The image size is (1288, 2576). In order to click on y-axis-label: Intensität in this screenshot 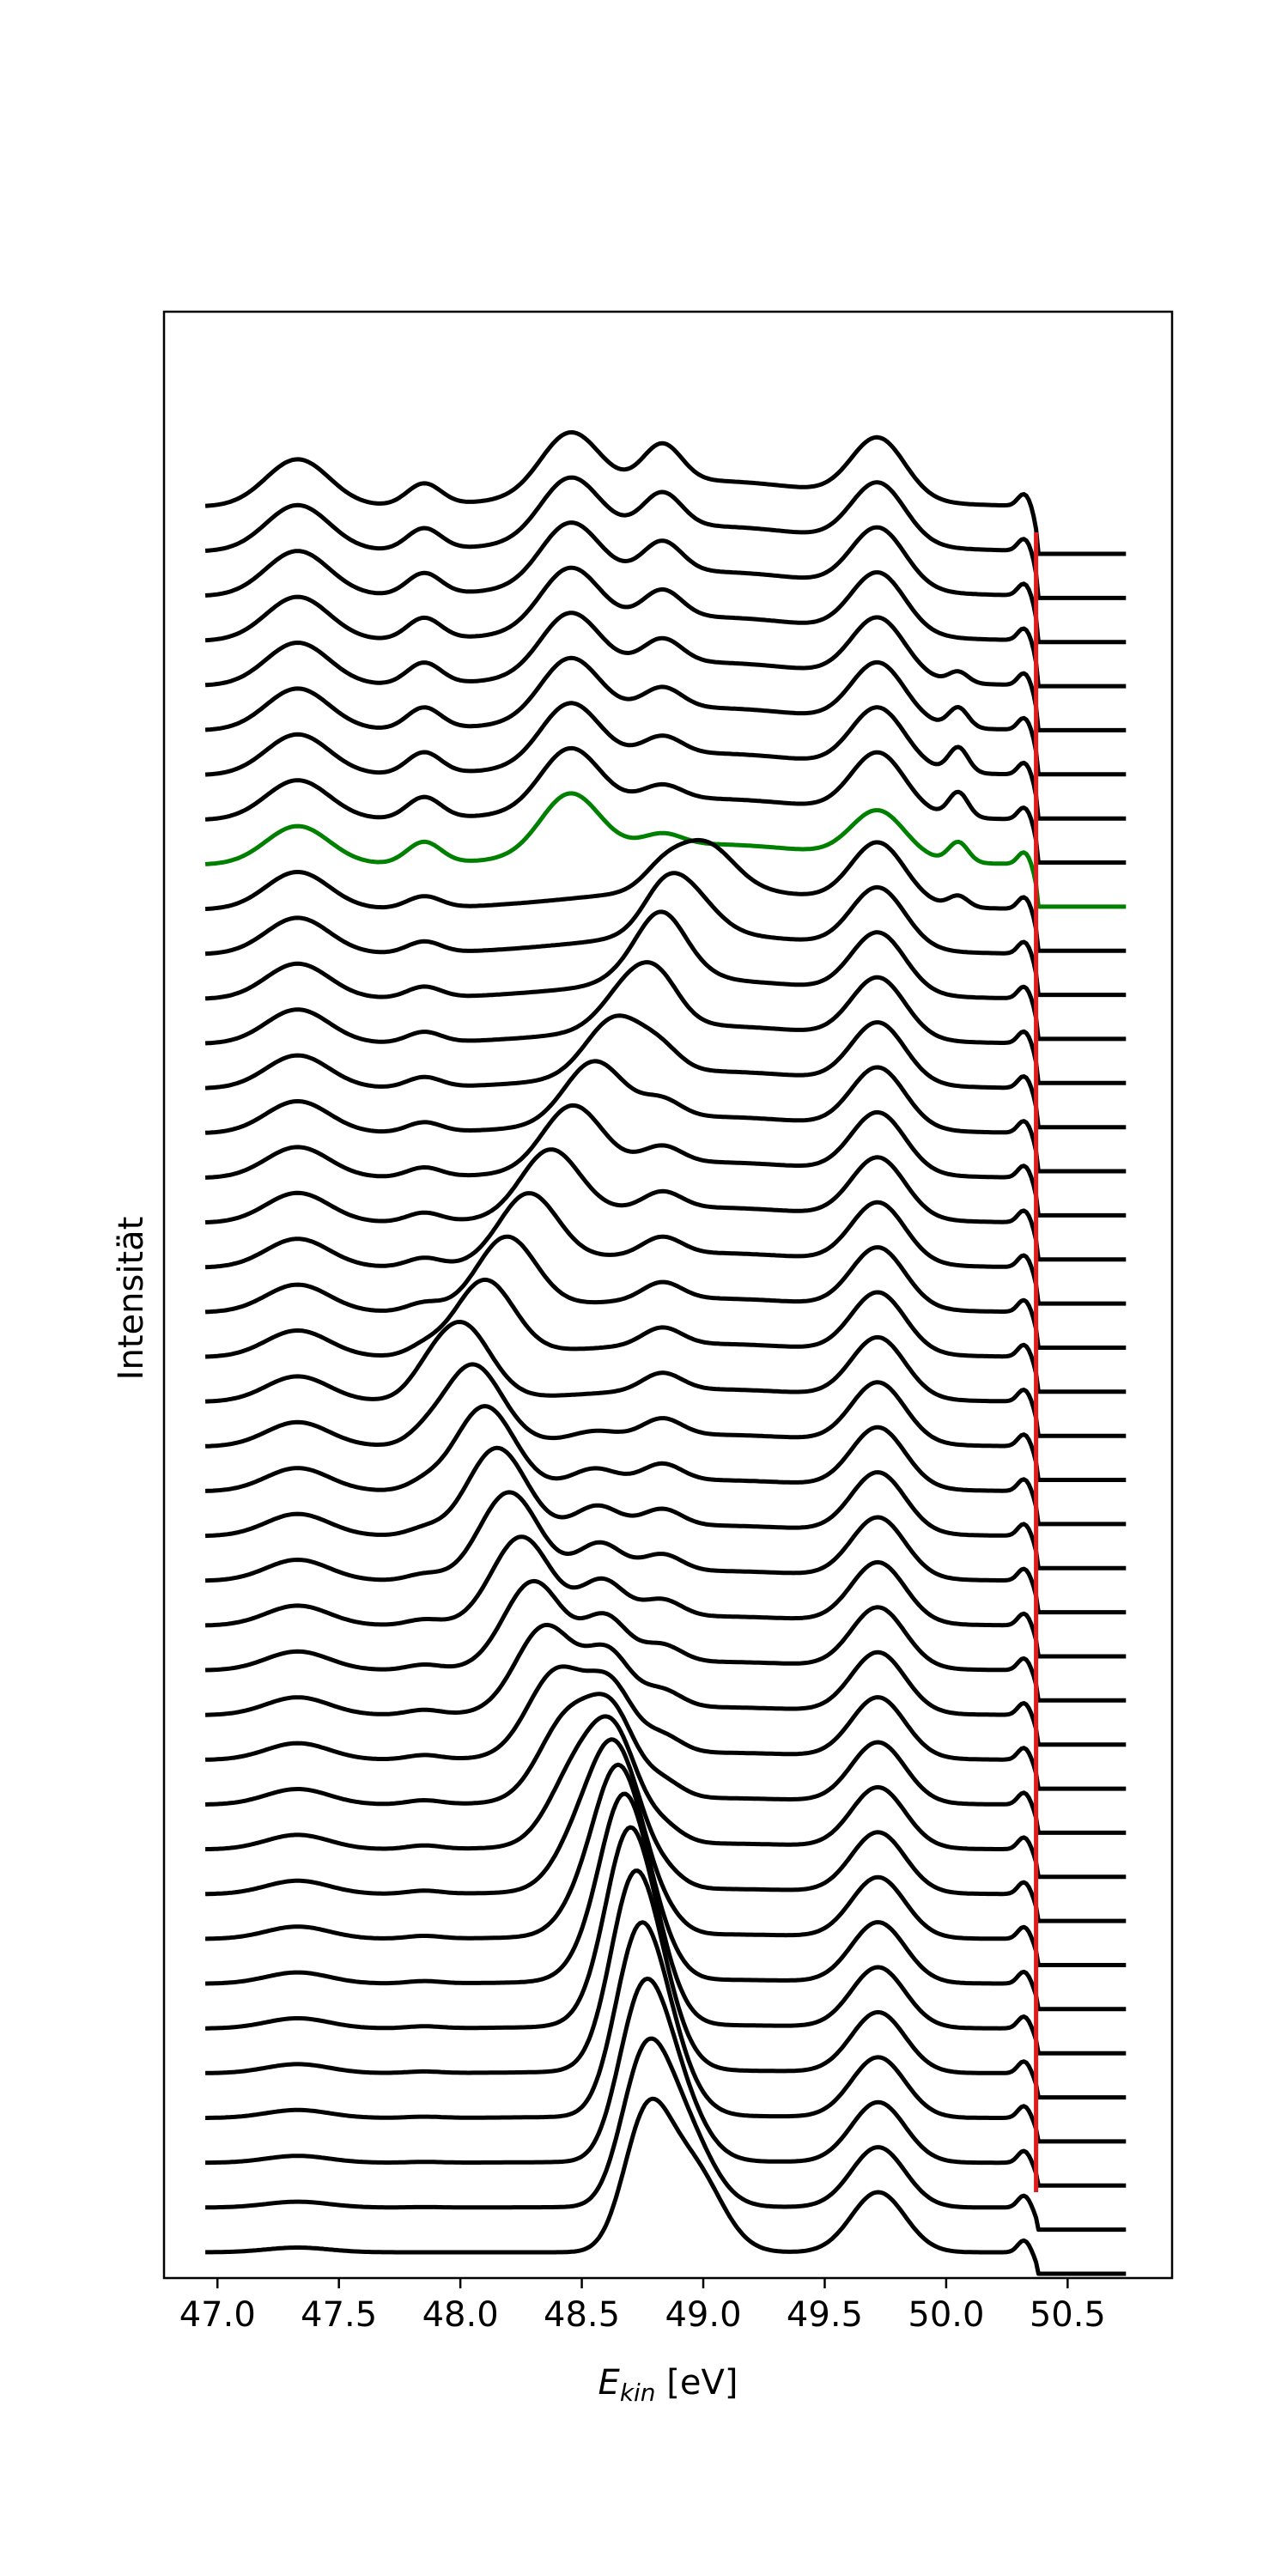, I will do `click(132, 1299)`.